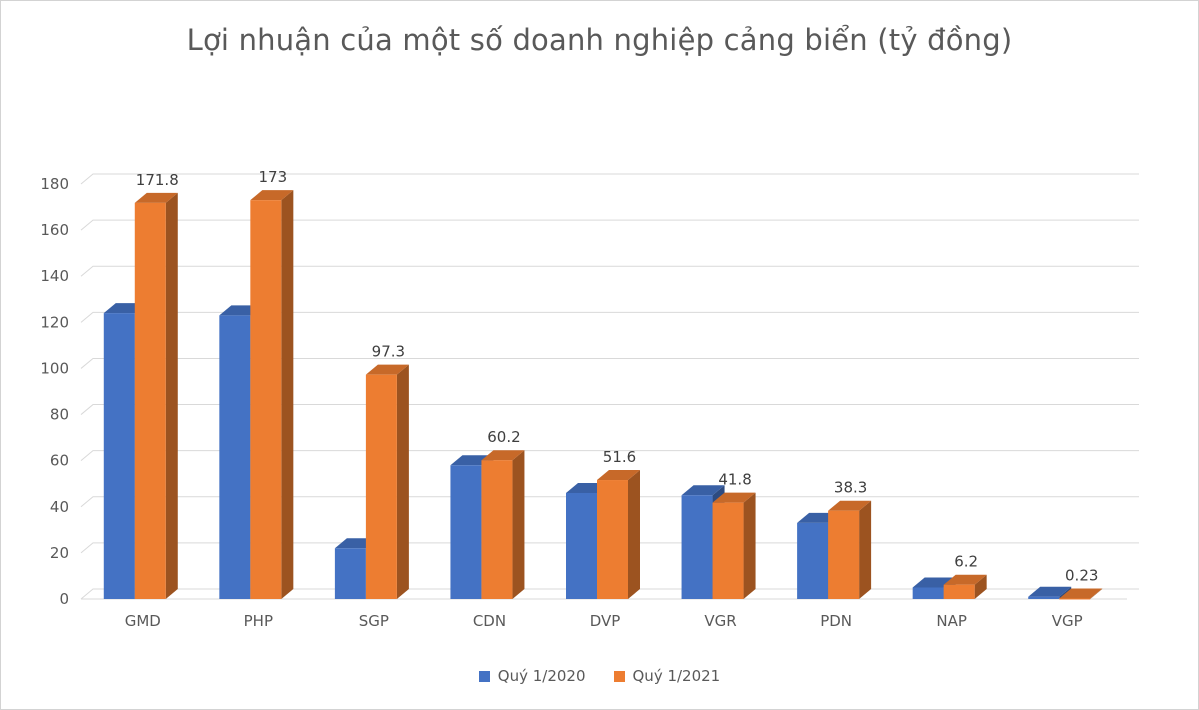 The width and height of the screenshot is (1199, 710). I want to click on bar-top-quy-1-2021-dvp, so click(618, 475).